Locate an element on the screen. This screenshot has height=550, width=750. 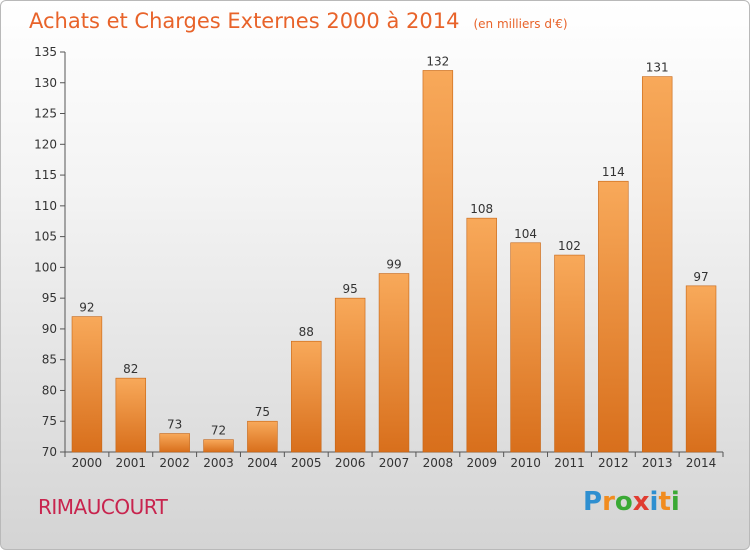
logo-letter: P is located at coordinates (593, 502).